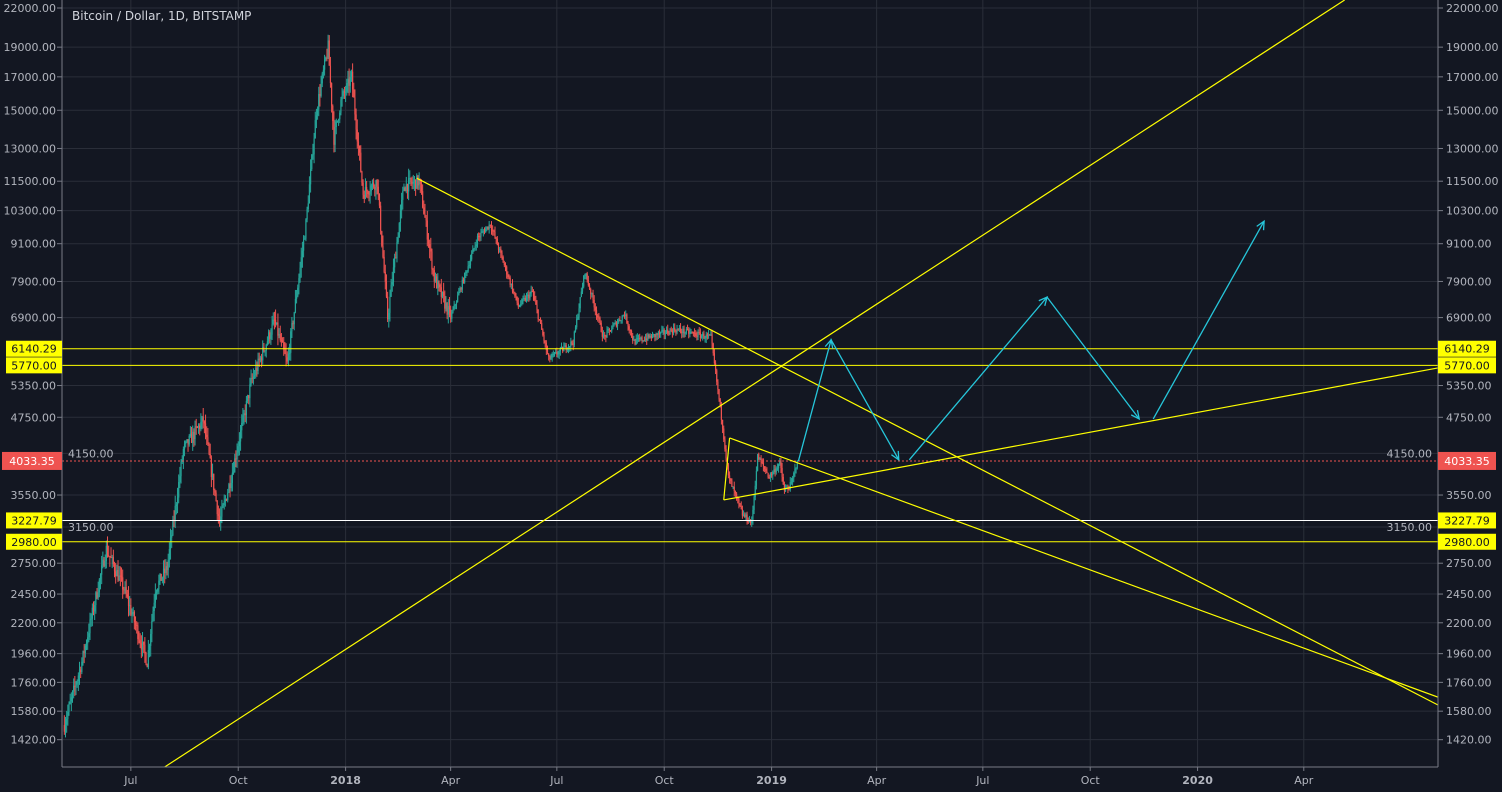  I want to click on last-price-badge, so click(32, 460).